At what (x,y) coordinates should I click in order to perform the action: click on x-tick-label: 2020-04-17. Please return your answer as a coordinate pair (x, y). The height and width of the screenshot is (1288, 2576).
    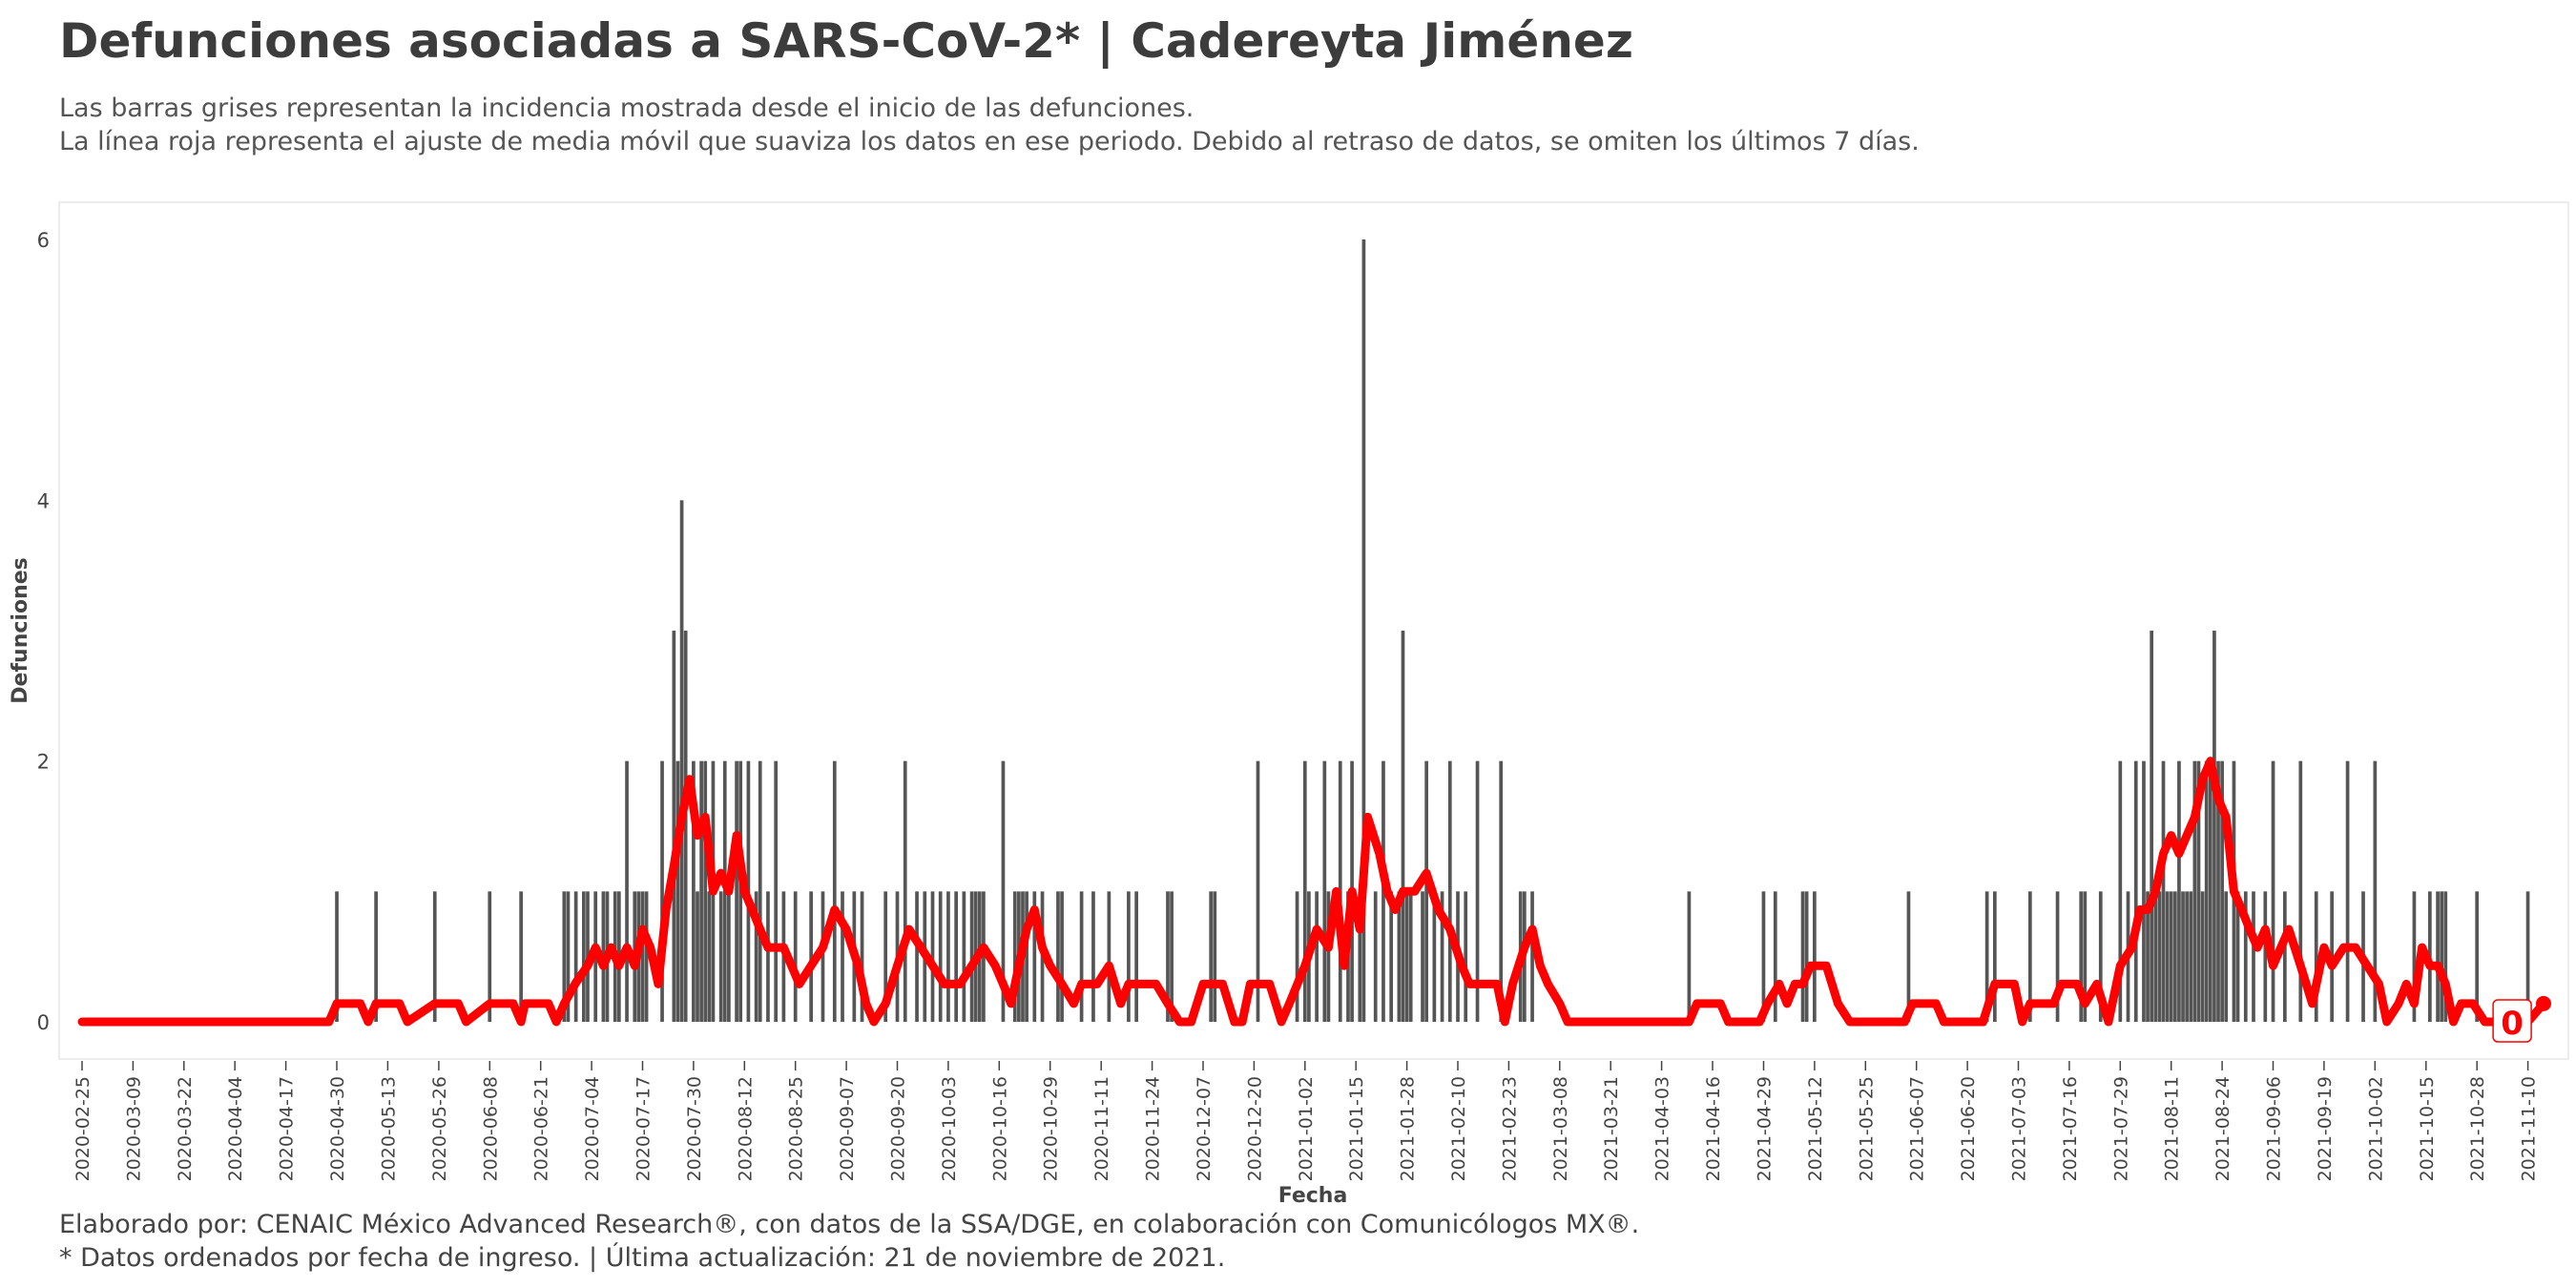
    Looking at the image, I should click on (287, 1128).